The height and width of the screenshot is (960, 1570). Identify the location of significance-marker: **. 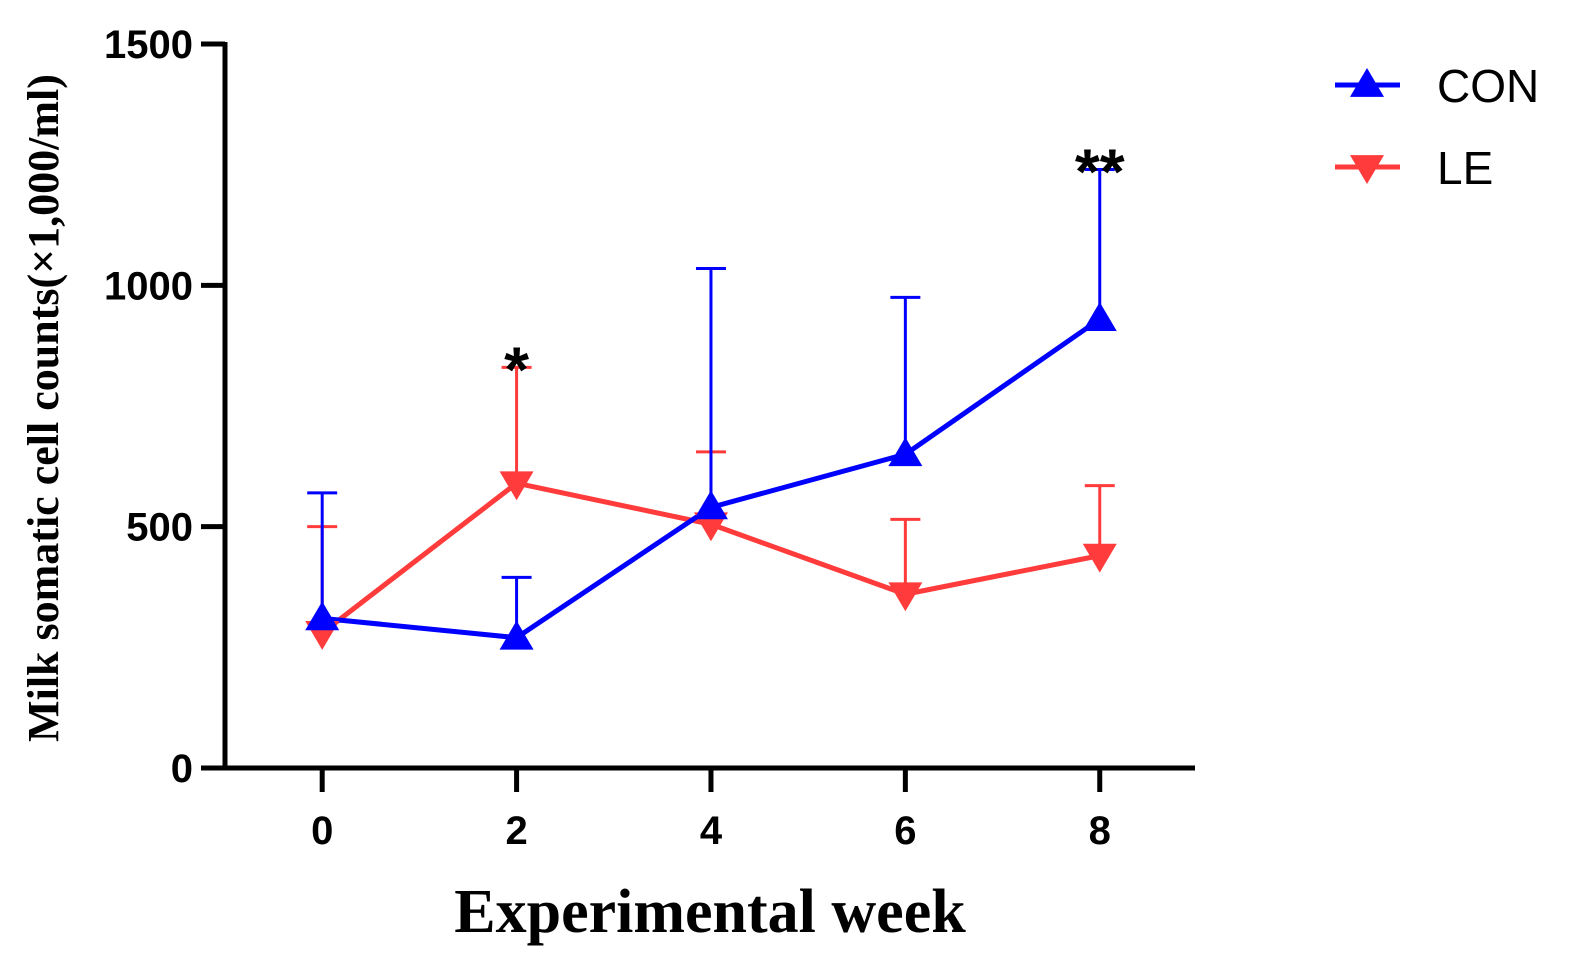
(1100, 171).